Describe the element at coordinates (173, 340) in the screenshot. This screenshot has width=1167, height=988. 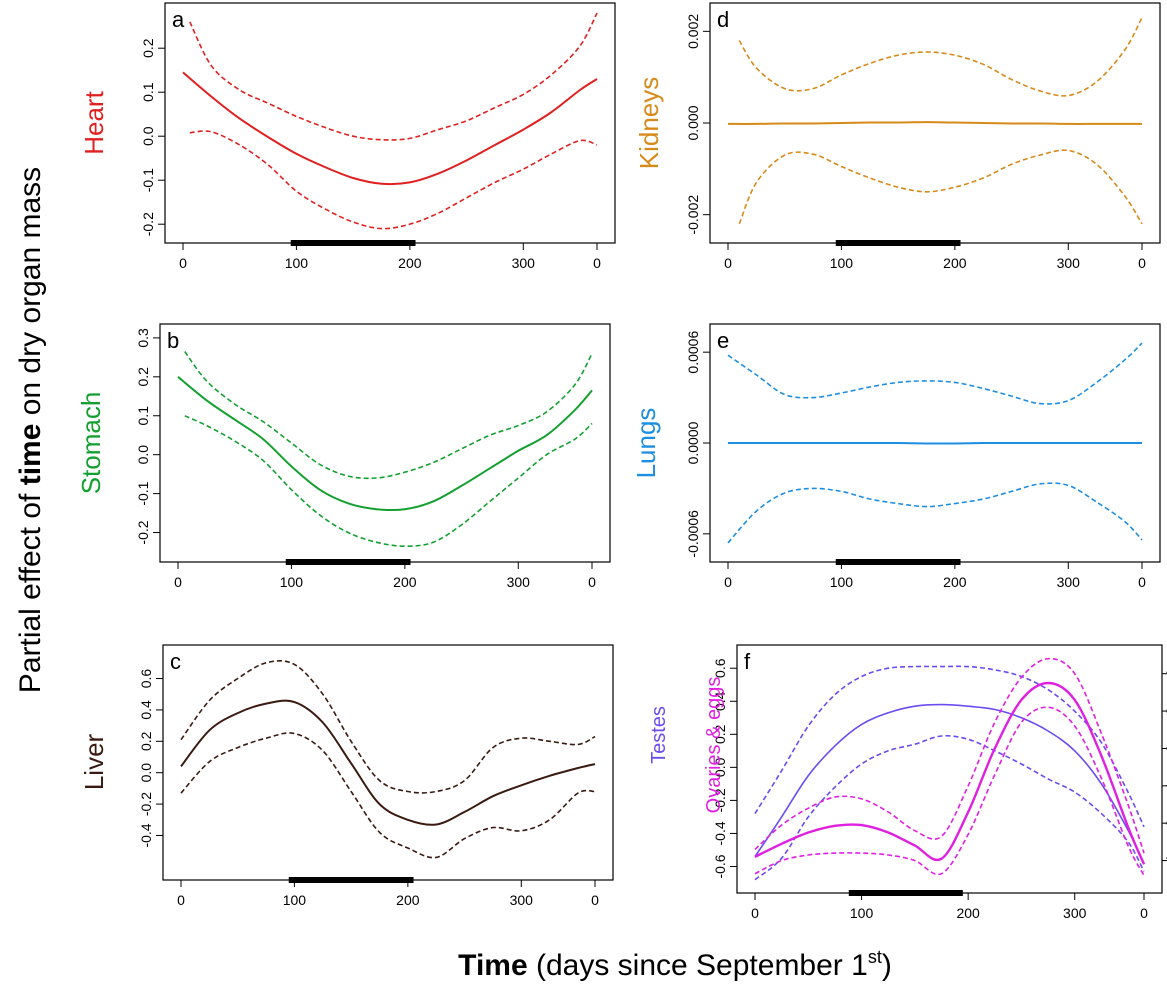
I see `panel-letter: b` at that location.